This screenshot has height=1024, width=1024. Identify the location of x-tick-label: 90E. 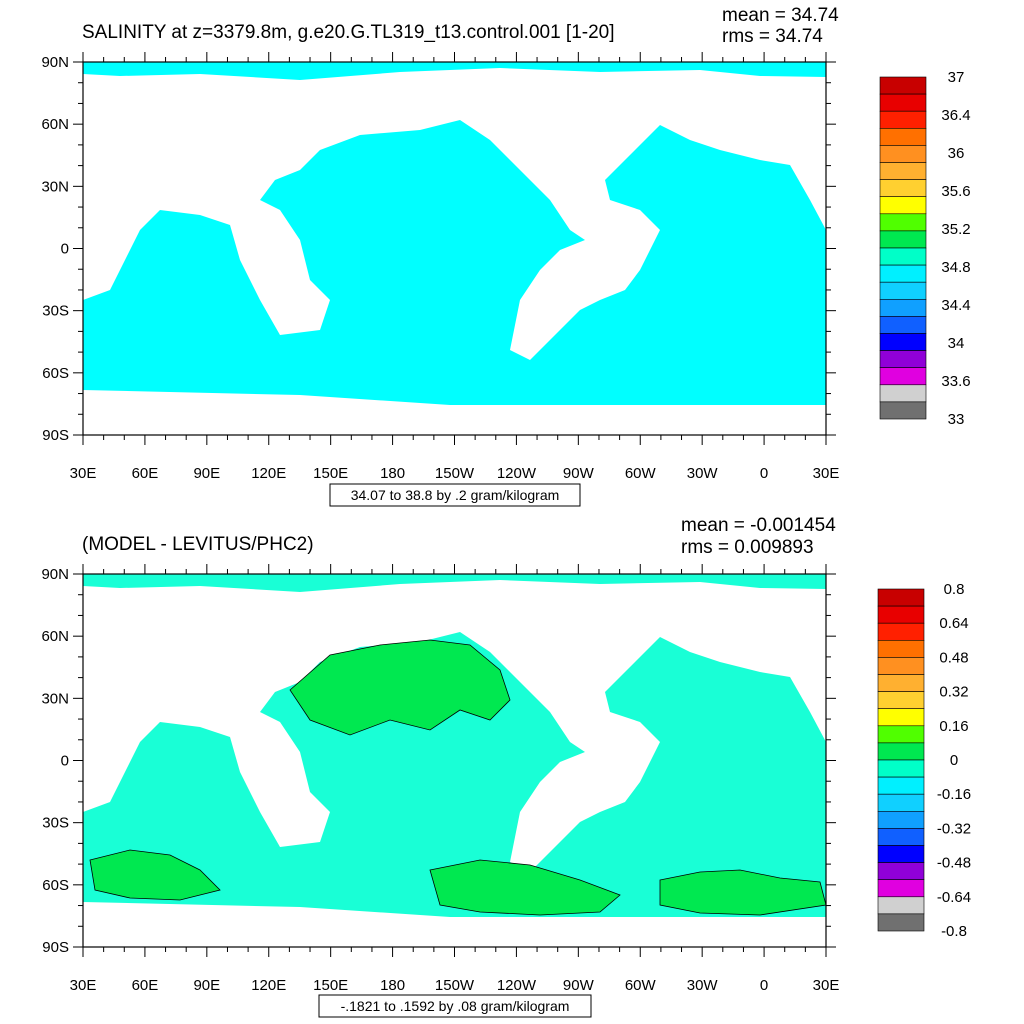
(206, 985).